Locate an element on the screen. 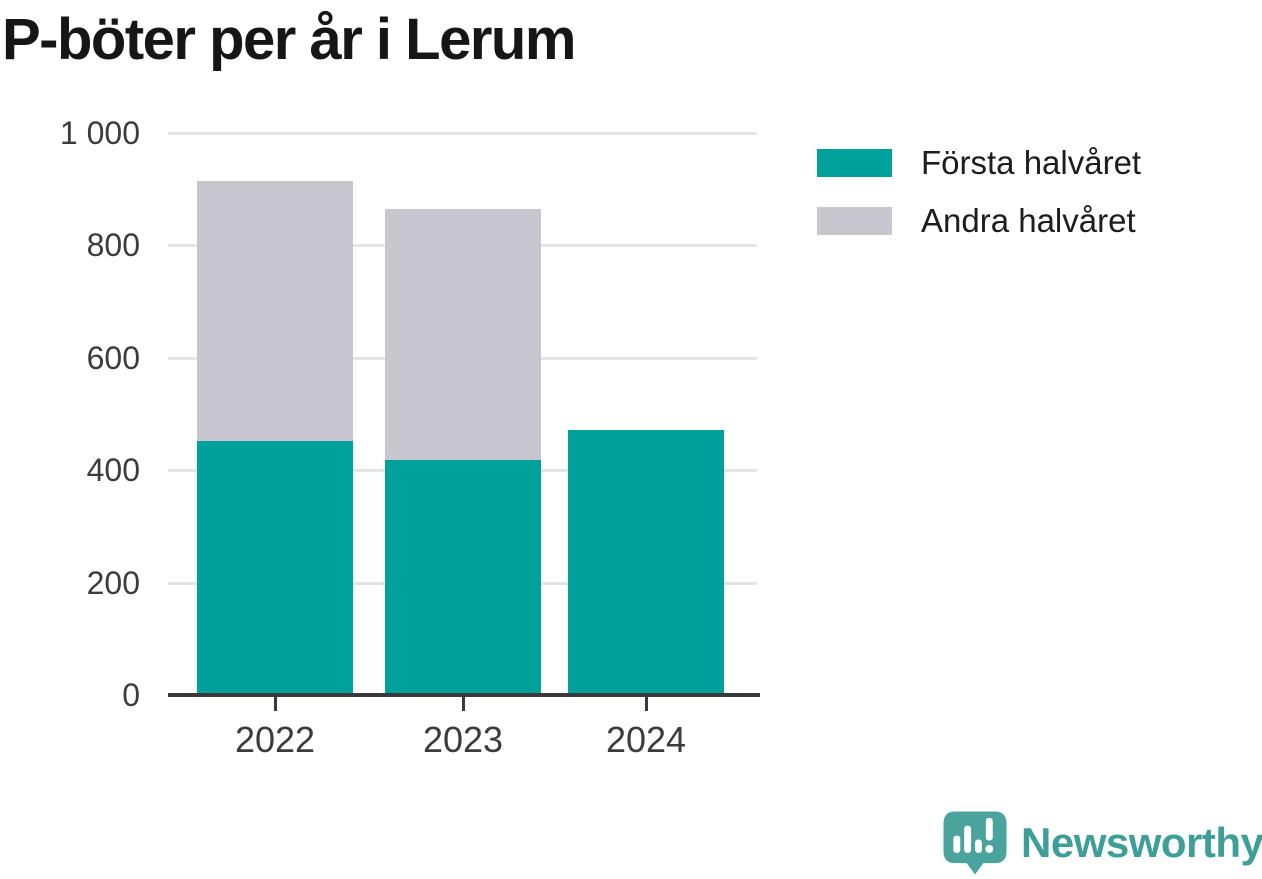  bar-segment-2022-first-half is located at coordinates (275, 567).